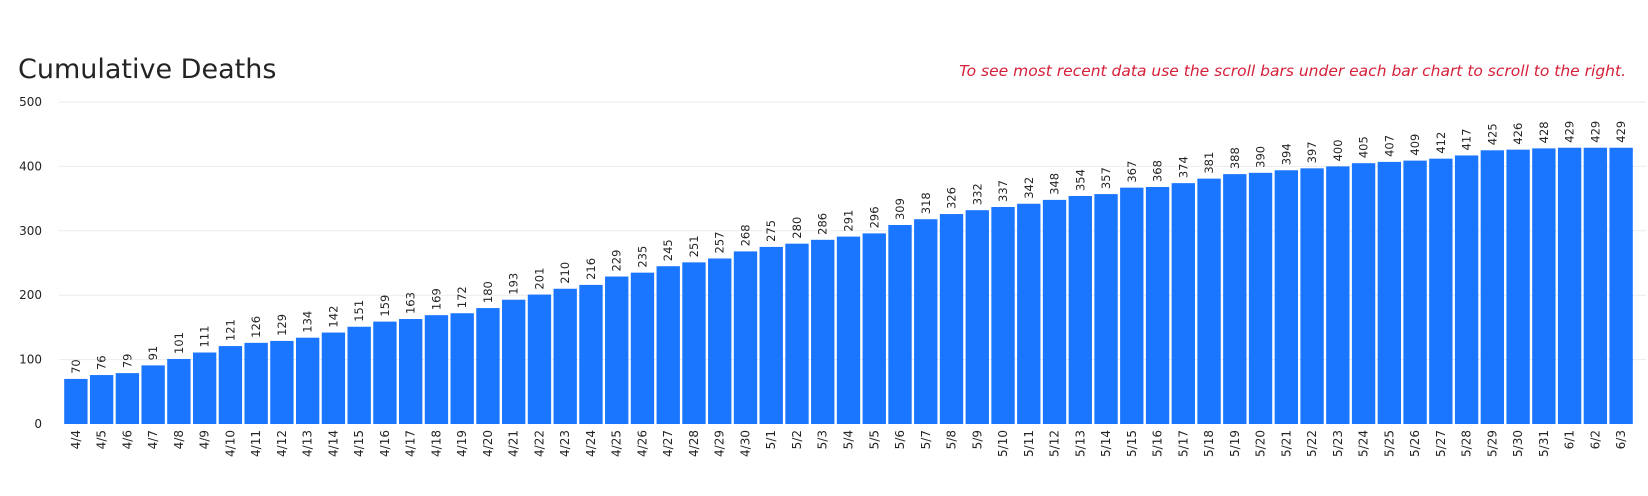 This screenshot has height=496, width=1648. I want to click on x-tick-label: 5/12, so click(1055, 443).